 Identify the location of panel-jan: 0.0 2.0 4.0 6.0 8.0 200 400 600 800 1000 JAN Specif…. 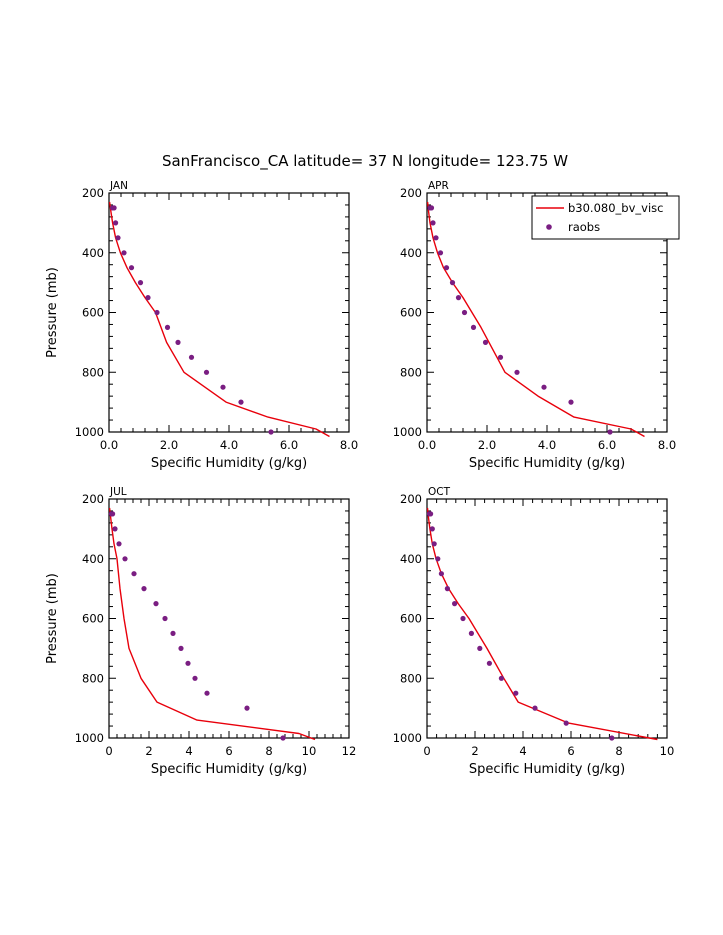
(201, 325).